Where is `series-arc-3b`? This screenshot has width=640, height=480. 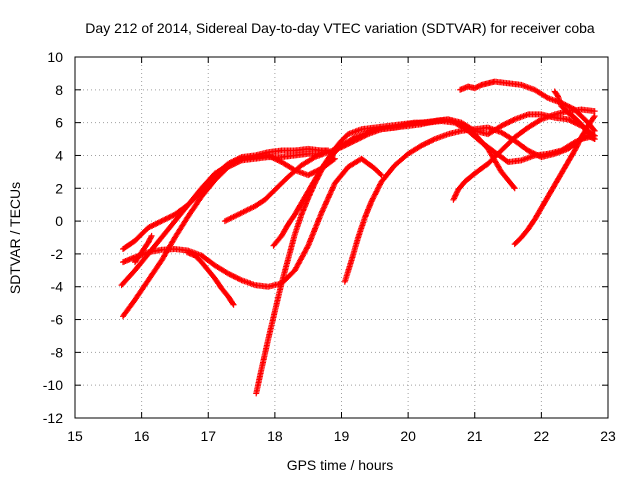
series-arc-3b is located at coordinates (210, 278).